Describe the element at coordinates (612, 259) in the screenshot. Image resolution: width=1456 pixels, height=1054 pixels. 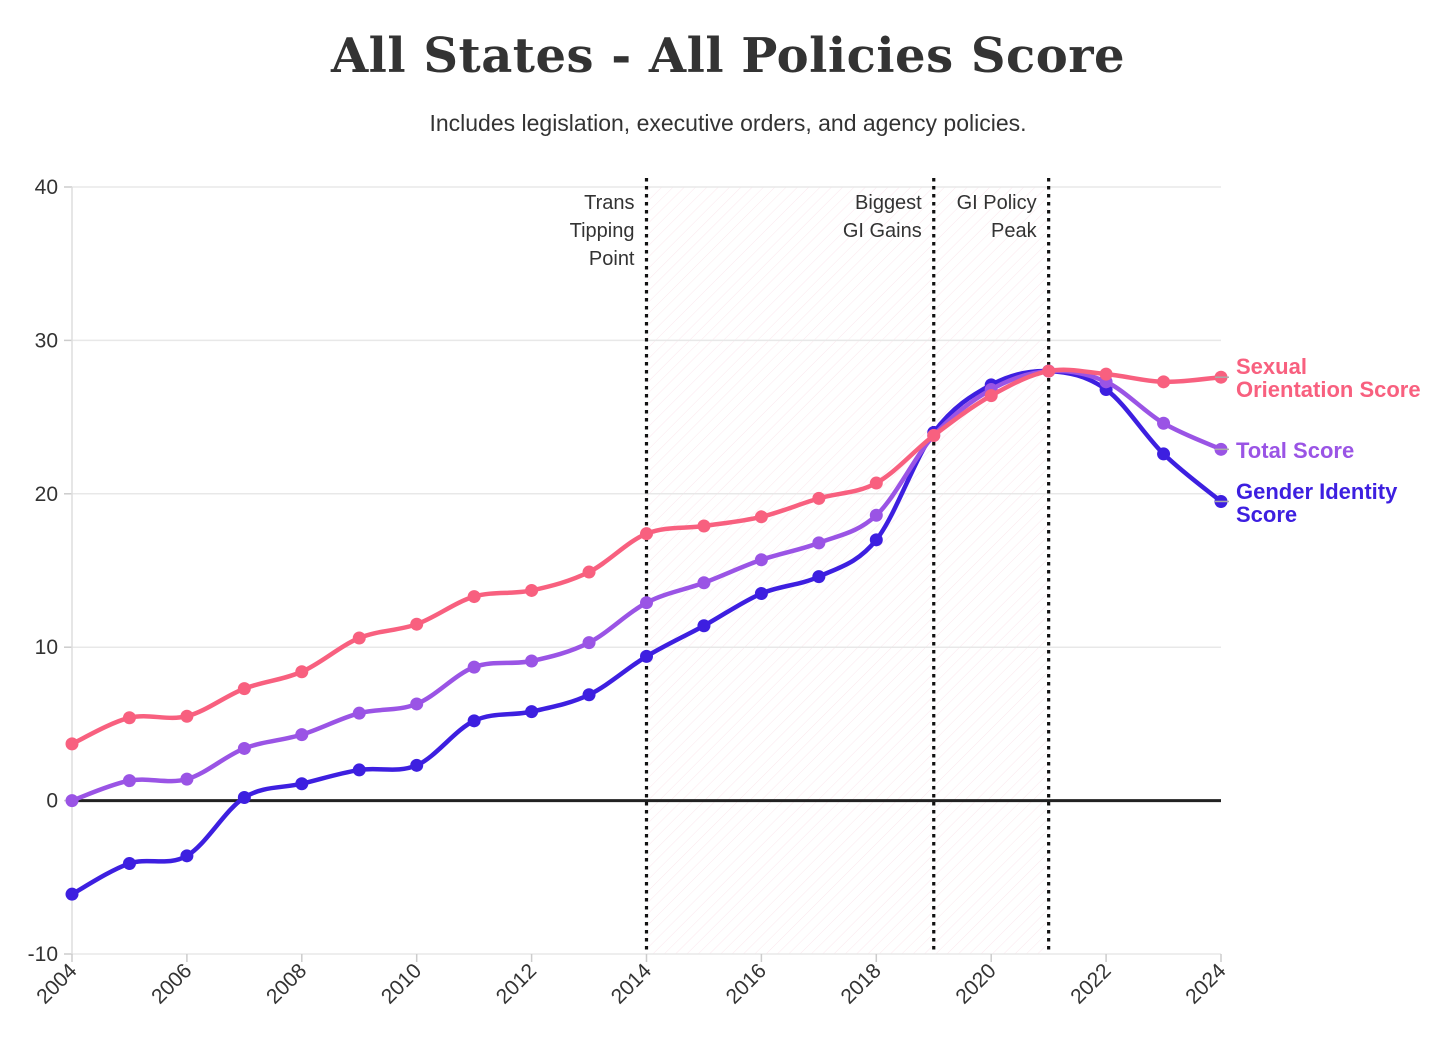
I see `annotation-label: Point` at that location.